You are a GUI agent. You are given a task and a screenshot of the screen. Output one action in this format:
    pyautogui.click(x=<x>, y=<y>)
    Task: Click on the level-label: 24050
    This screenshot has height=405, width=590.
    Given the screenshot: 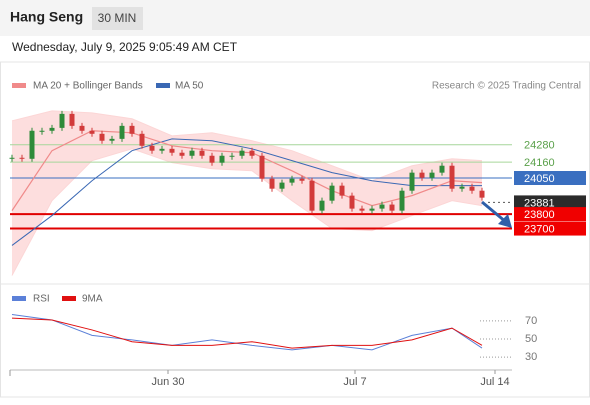 What is the action you would take?
    pyautogui.click(x=539, y=179)
    